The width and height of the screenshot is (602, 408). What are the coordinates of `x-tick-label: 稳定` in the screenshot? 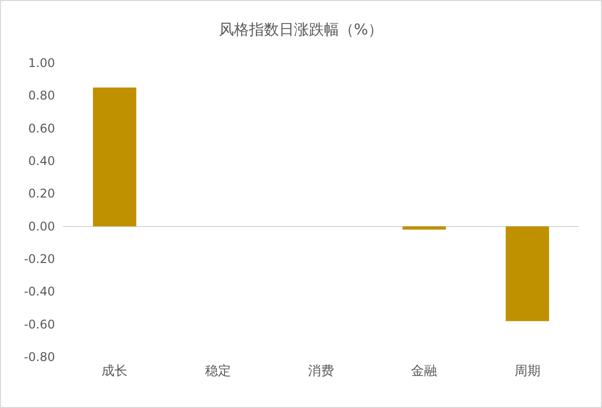 It's located at (217, 371).